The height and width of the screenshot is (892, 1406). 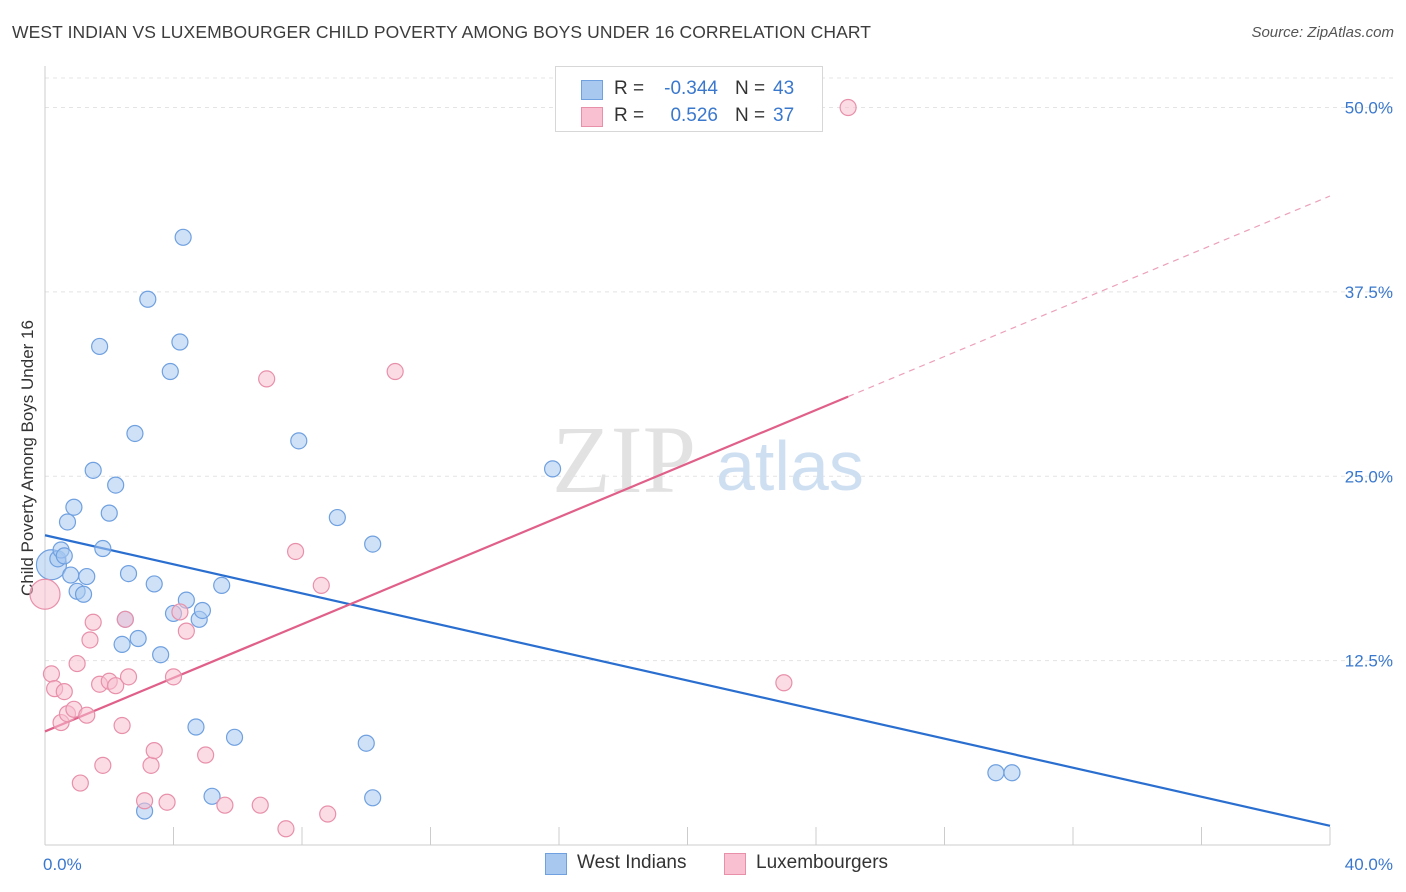 I want to click on watermark-zip: ZIP, so click(x=624, y=459).